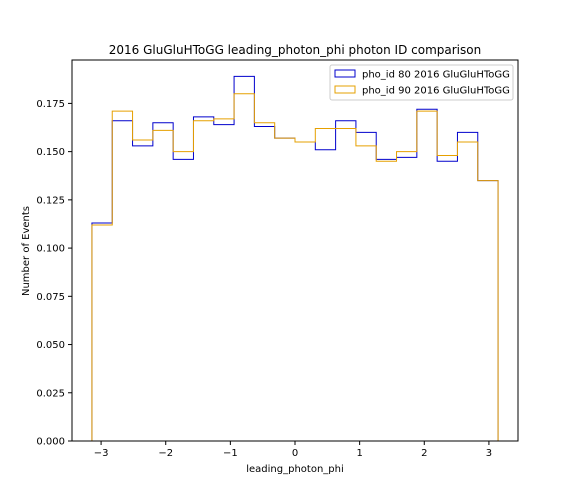 The height and width of the screenshot is (504, 576). Describe the element at coordinates (436, 91) in the screenshot. I see `legend-label-2: pho_id 90 2016 GluGluHToGG` at that location.